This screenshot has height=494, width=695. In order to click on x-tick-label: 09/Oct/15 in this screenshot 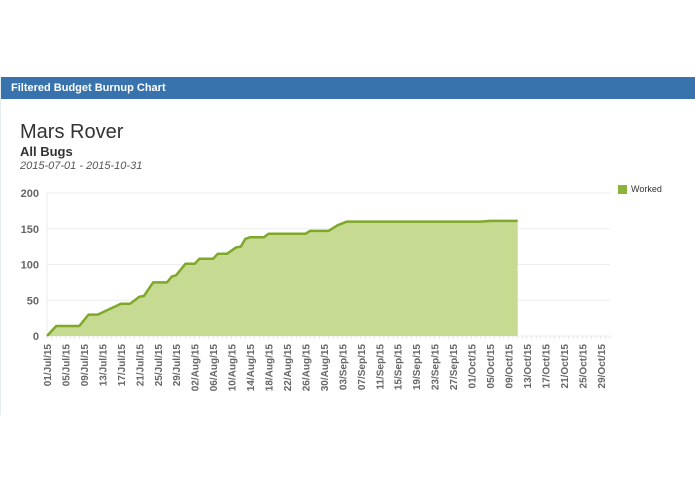, I will do `click(509, 366)`.